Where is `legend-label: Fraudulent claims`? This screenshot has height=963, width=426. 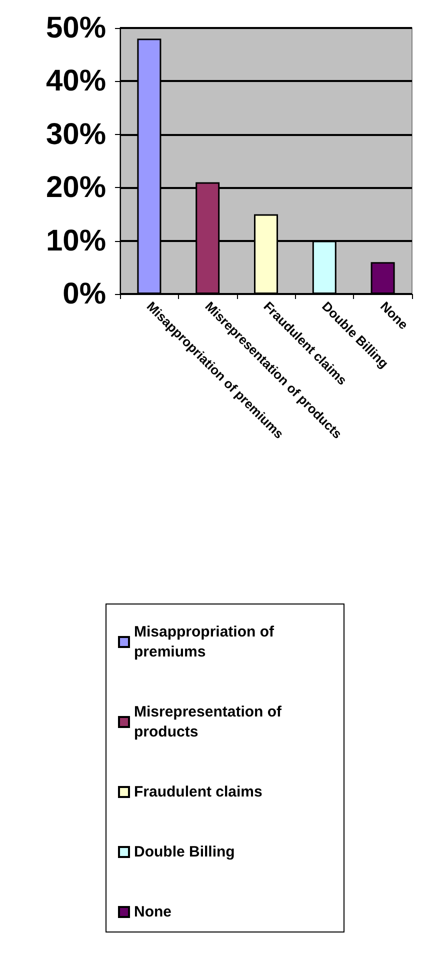 legend-label: Fraudulent claims is located at coordinates (198, 792).